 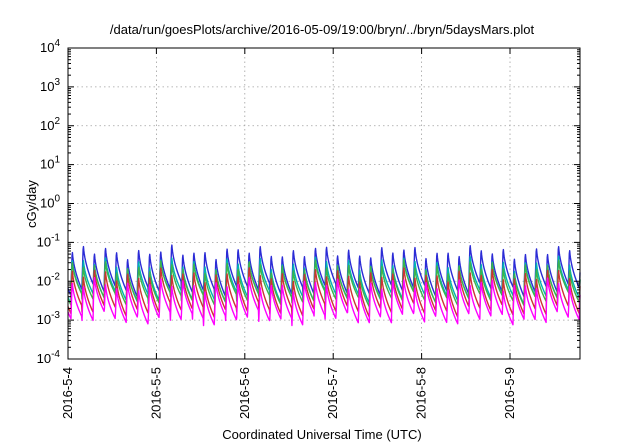 What do you see at coordinates (50, 124) in the screenshot?
I see `y-tick-label: 10²` at bounding box center [50, 124].